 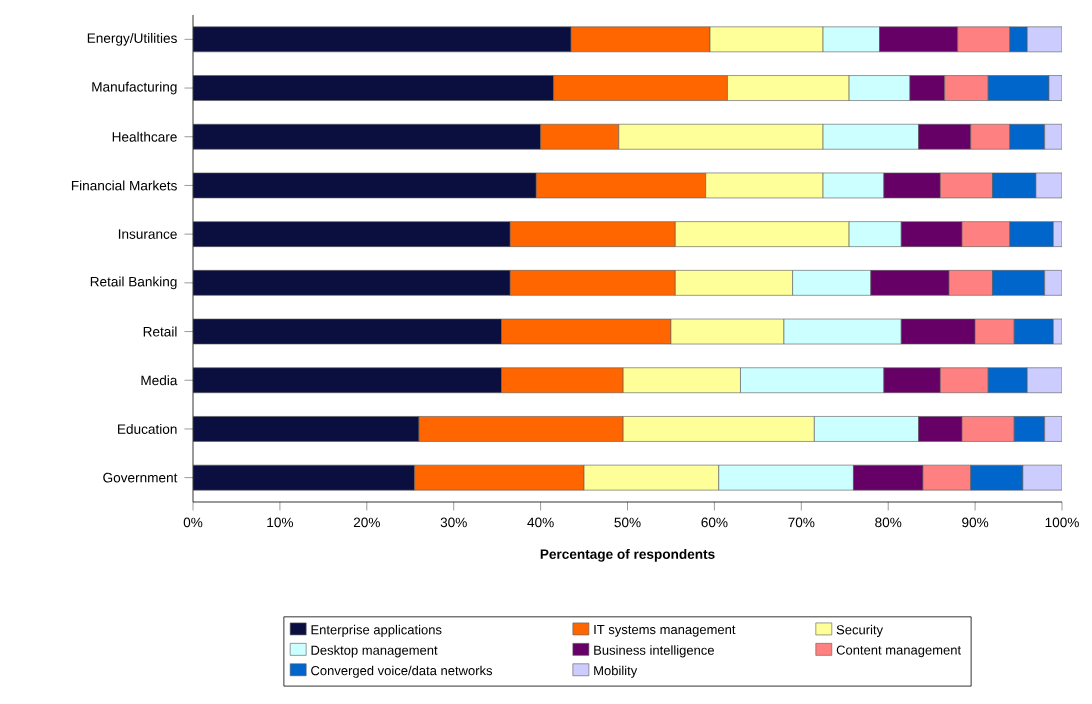 I want to click on x-tick-label: 10%, so click(x=280, y=522).